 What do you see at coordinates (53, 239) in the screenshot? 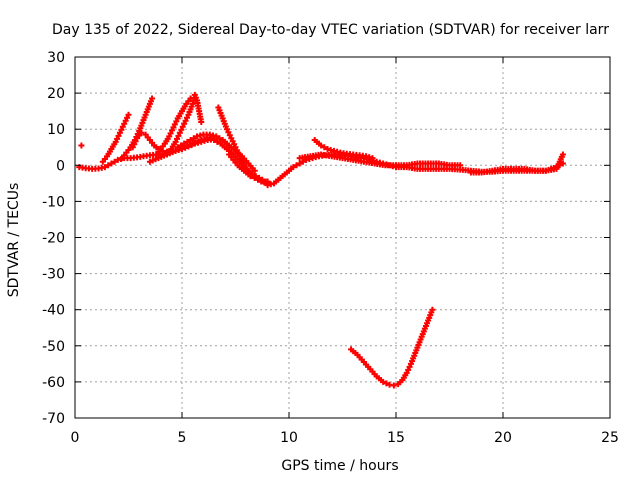
I see `y-tick-label: -20` at bounding box center [53, 239].